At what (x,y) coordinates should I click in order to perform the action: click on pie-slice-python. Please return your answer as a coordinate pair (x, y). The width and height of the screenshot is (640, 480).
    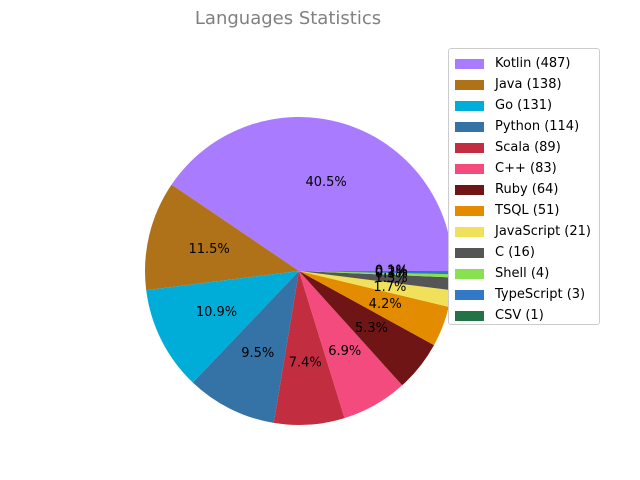
    Looking at the image, I should click on (245, 347).